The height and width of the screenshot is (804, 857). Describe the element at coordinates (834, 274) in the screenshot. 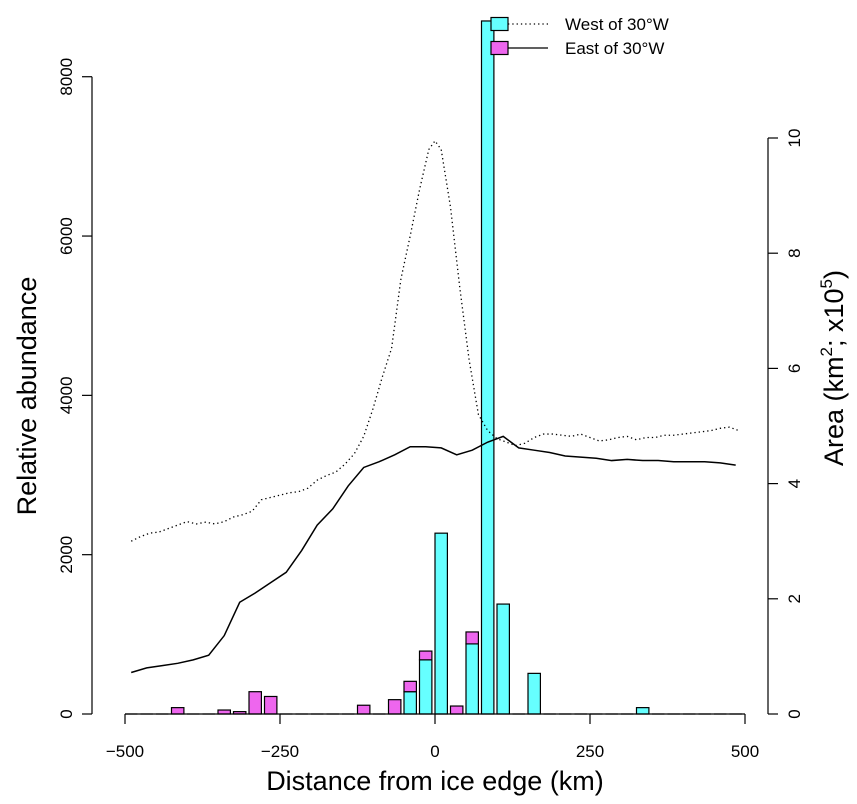

I see `y2-title-part3: )` at that location.